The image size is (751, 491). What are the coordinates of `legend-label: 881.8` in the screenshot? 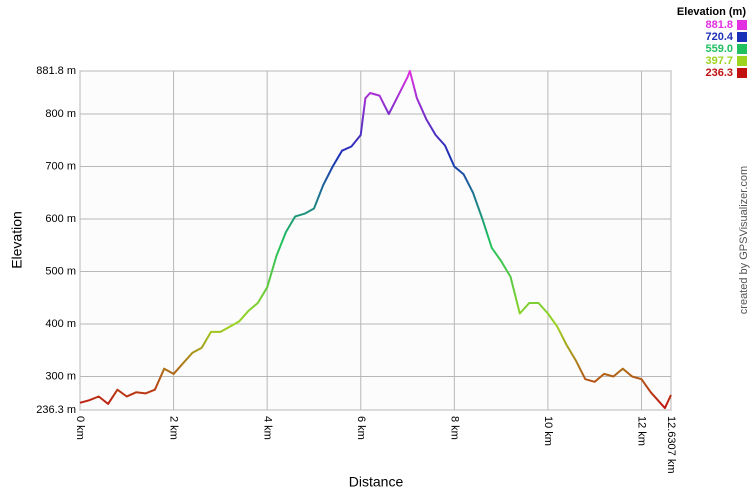 It's located at (719, 25).